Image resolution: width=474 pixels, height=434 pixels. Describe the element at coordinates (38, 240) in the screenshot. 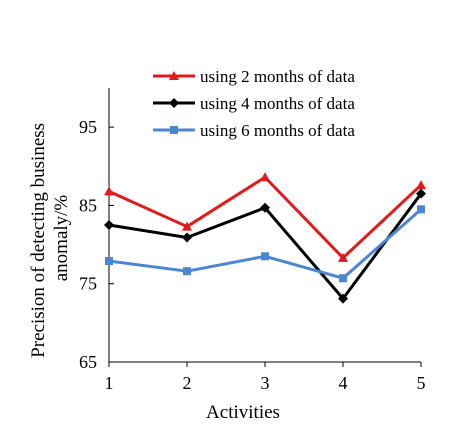

I see `y-axis-title-line-1: Precision of detecting business` at that location.